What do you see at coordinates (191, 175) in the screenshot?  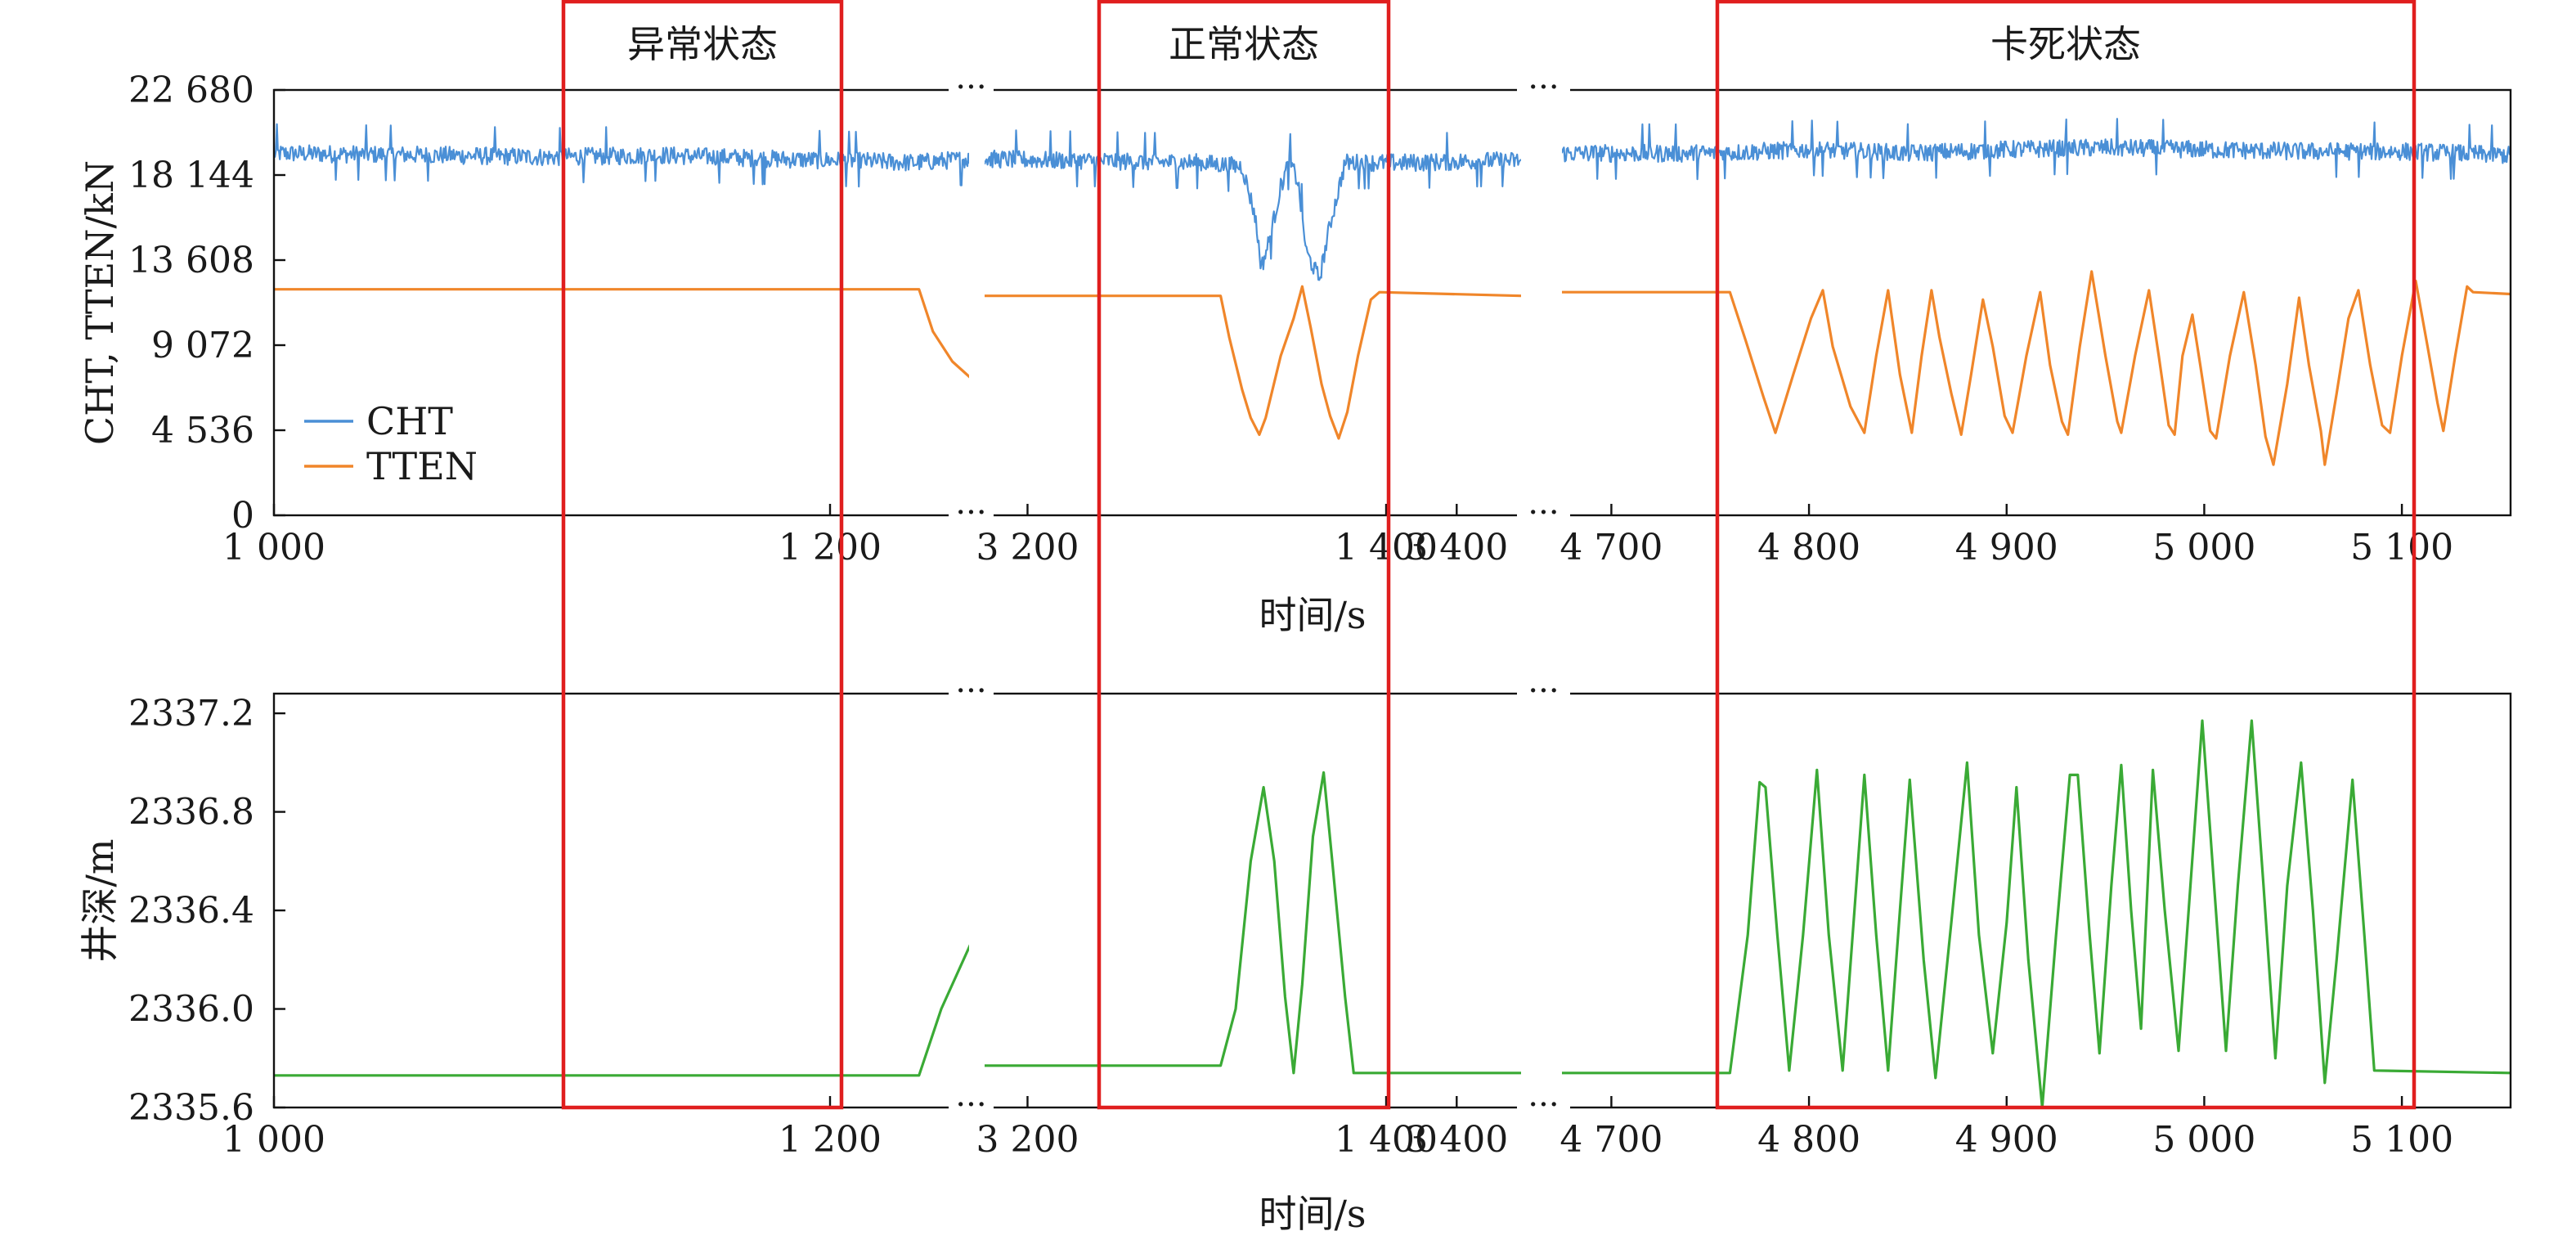 I see `y-tick-label: 18 144` at bounding box center [191, 175].